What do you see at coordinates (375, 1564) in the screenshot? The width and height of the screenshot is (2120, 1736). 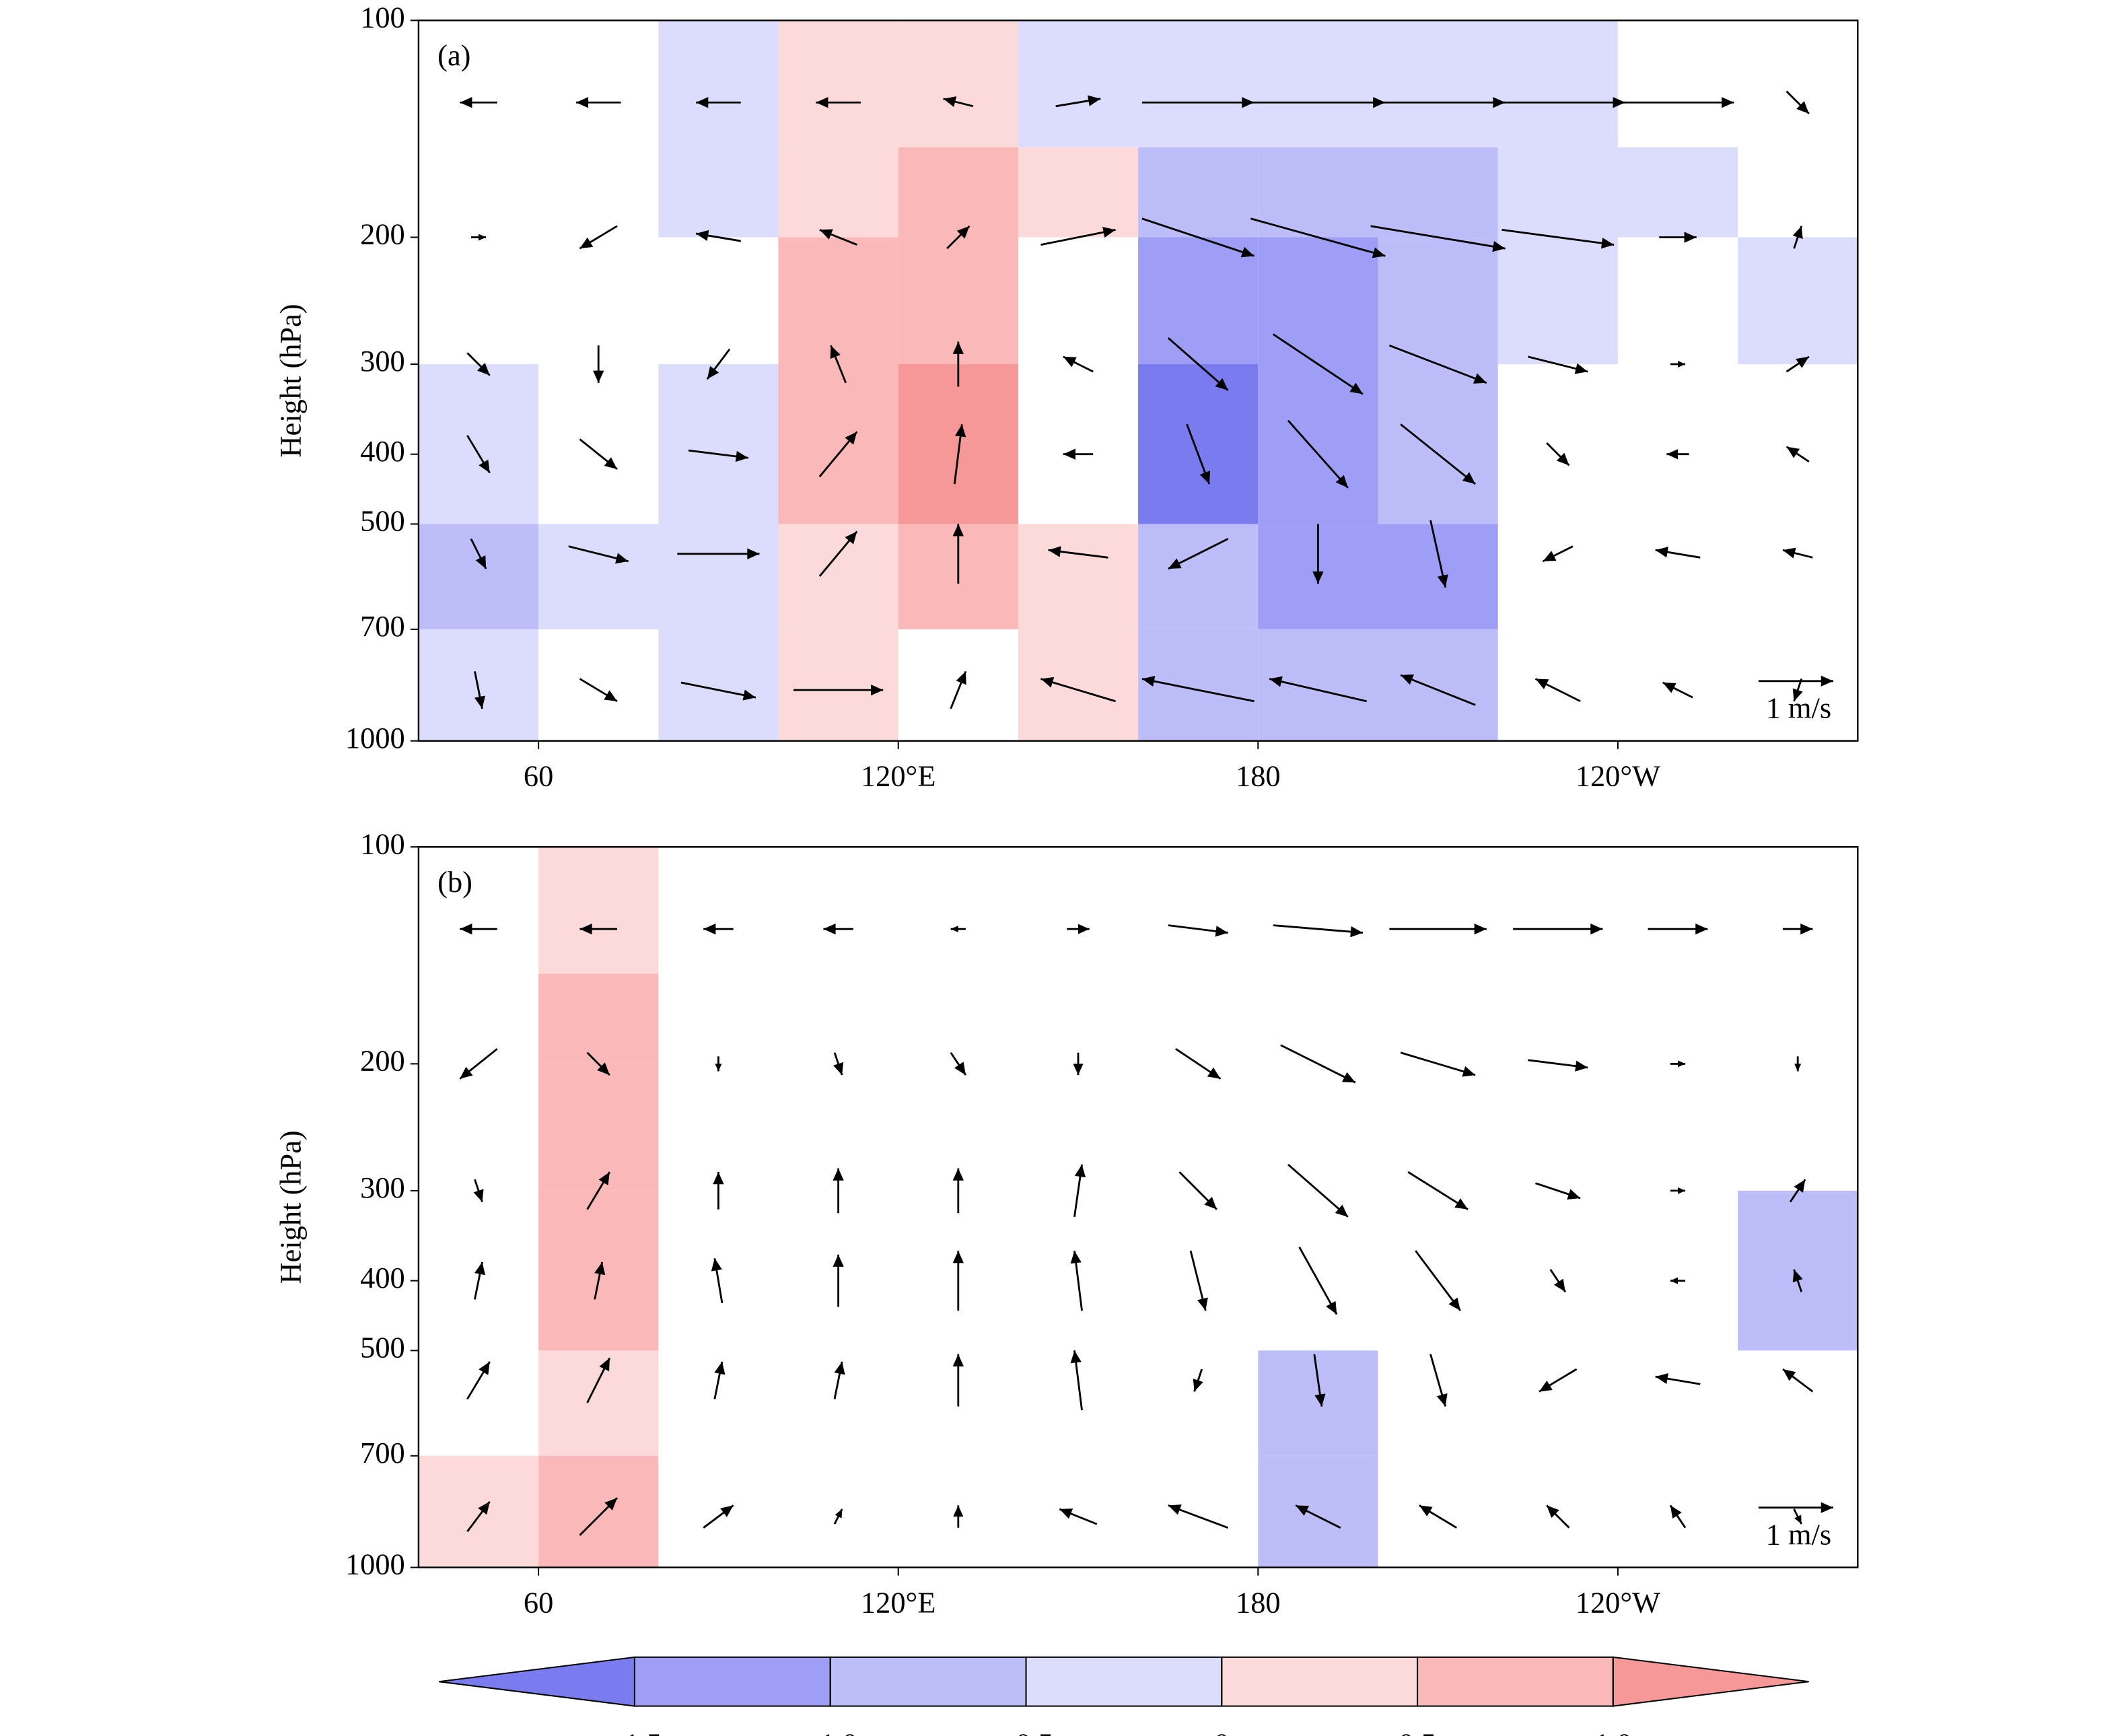 I see `y-tick-label: 1000` at bounding box center [375, 1564].